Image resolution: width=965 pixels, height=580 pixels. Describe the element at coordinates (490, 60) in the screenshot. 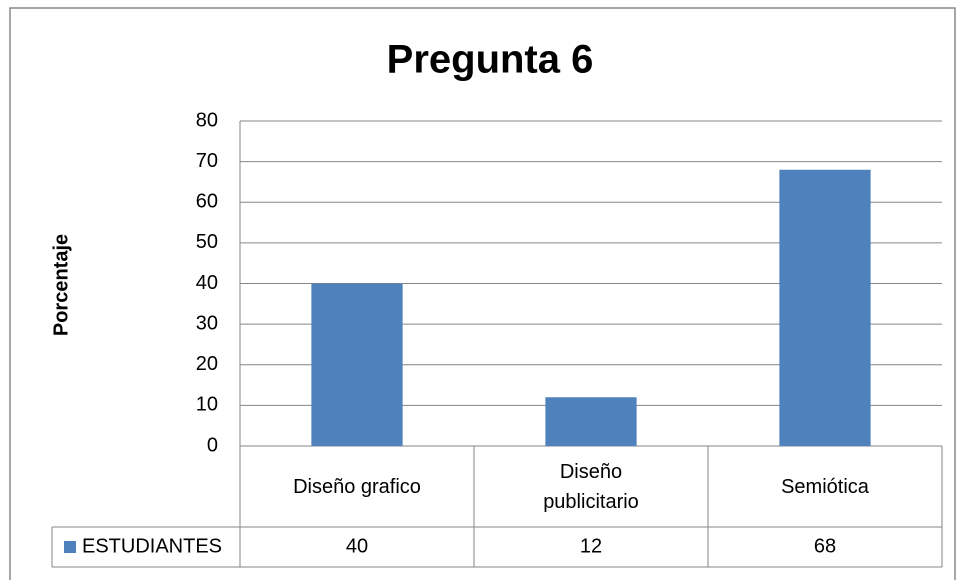

I see `chart-title: Pregunta 6` at that location.